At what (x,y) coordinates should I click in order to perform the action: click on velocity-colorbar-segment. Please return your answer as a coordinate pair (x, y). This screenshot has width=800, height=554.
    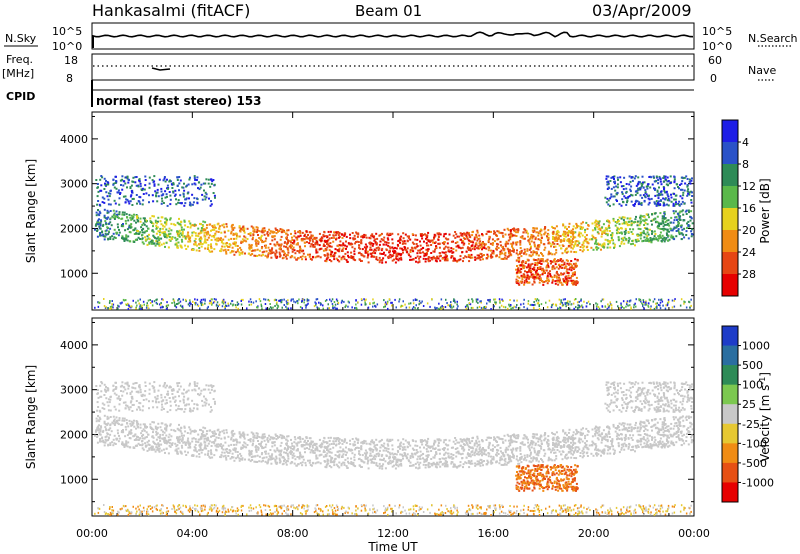
    Looking at the image, I should click on (730, 492).